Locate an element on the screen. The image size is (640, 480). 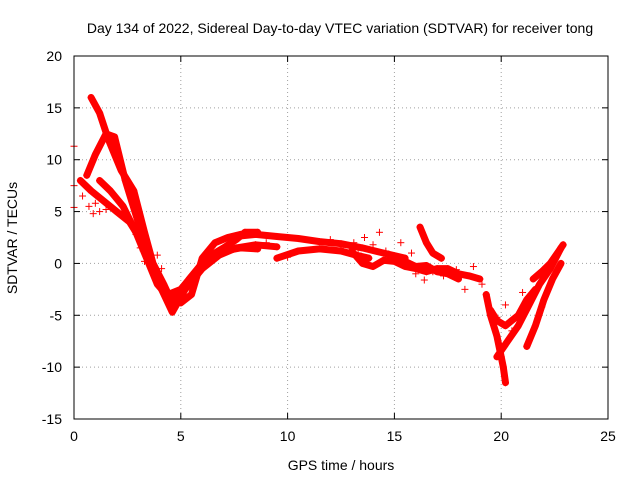
x-tick-label: 25 is located at coordinates (608, 436).